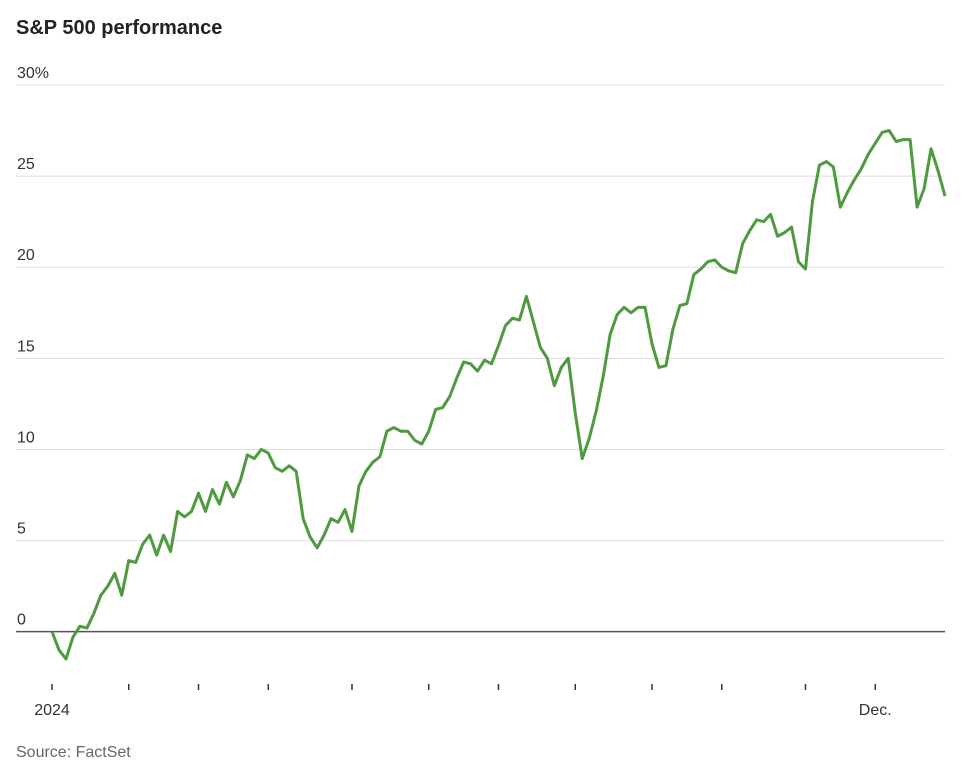 Image resolution: width=967 pixels, height=781 pixels. Describe the element at coordinates (33, 73) in the screenshot. I see `y-tick-label: 30%` at that location.